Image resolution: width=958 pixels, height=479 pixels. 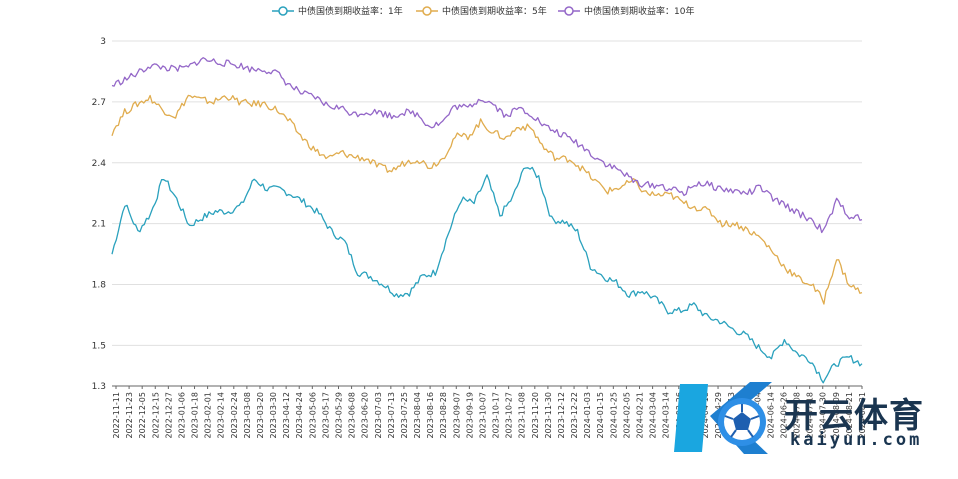 What do you see at coordinates (856, 440) in the screenshot?
I see `watermark-site-text: kaiyun.com` at bounding box center [856, 440].